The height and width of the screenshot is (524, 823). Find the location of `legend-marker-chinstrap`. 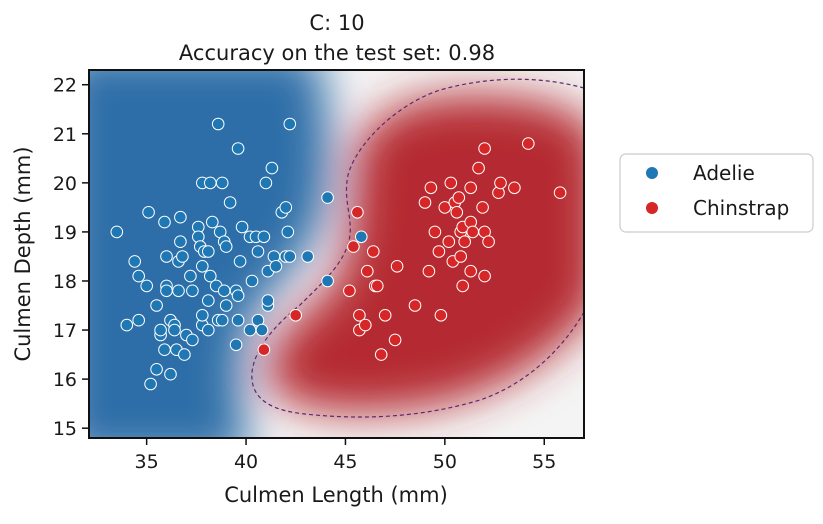

legend-marker-chinstrap is located at coordinates (652, 208).